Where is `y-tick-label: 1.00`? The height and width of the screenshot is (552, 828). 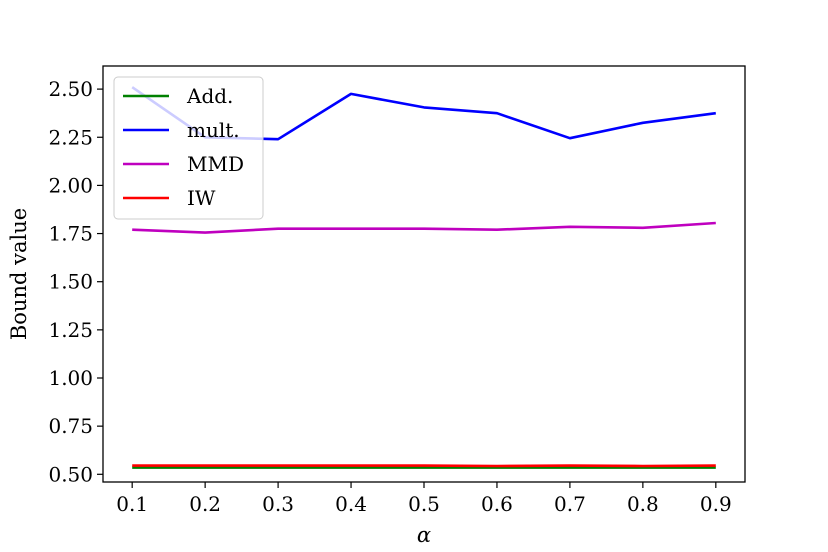
y-tick-label: 1.00 is located at coordinates (70, 378).